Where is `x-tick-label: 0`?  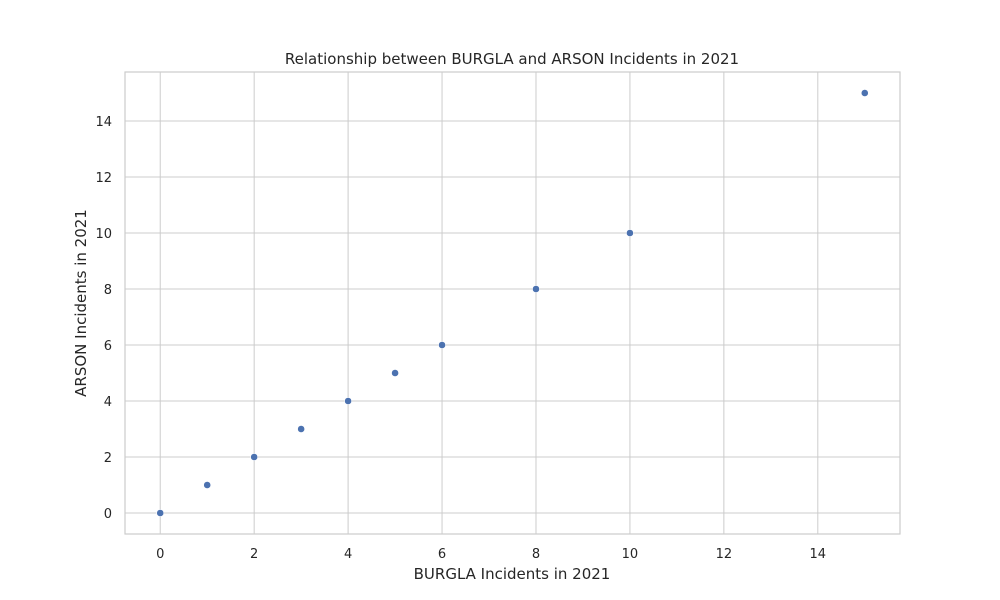 x-tick-label: 0 is located at coordinates (160, 554).